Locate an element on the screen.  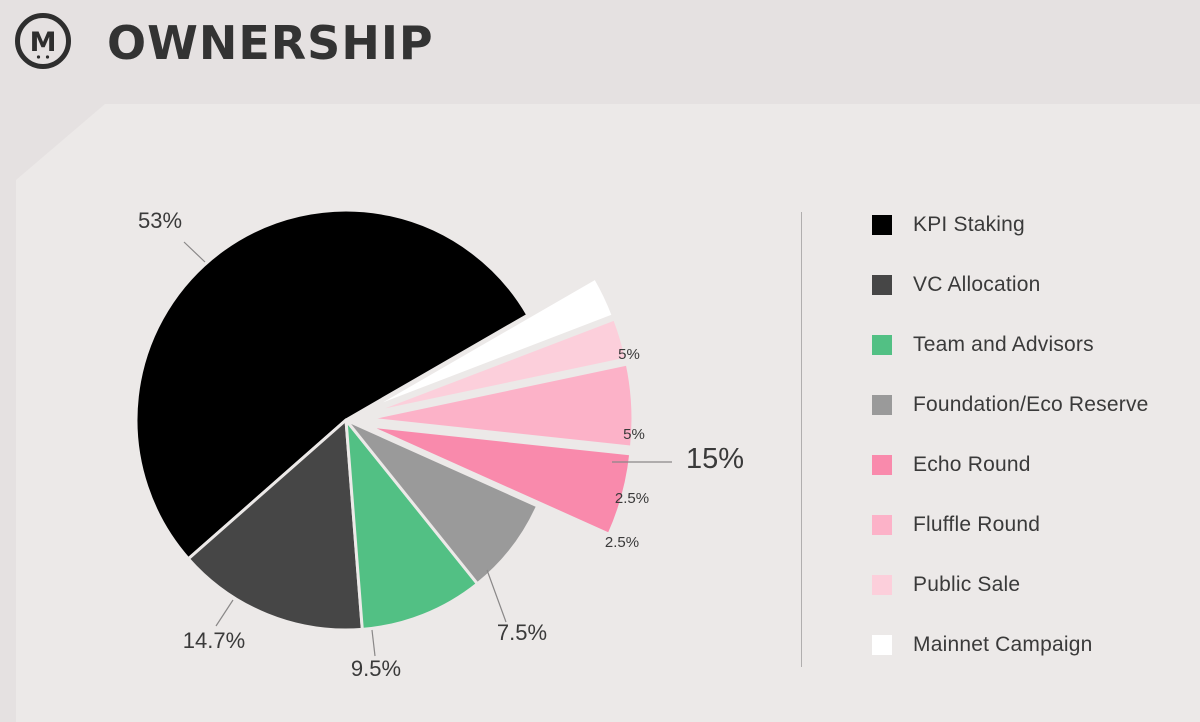
data-label-fluffle-round: 5% is located at coordinates (634, 434).